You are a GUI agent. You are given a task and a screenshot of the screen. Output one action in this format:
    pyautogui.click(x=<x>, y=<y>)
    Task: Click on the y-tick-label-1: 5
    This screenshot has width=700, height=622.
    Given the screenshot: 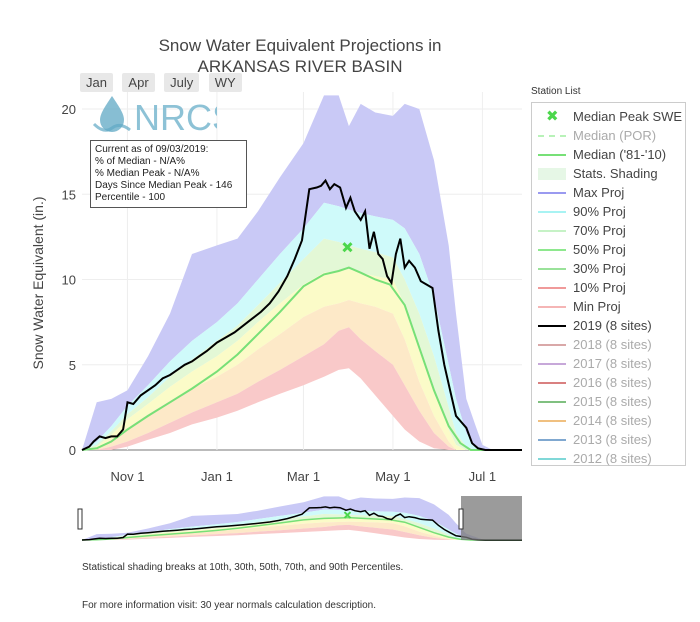 What is the action you would take?
    pyautogui.click(x=72, y=365)
    